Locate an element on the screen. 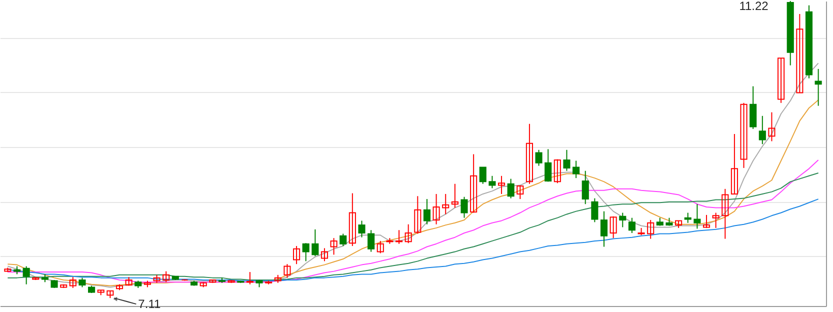 The image size is (833, 312). annotation: 7.11 is located at coordinates (149, 304).